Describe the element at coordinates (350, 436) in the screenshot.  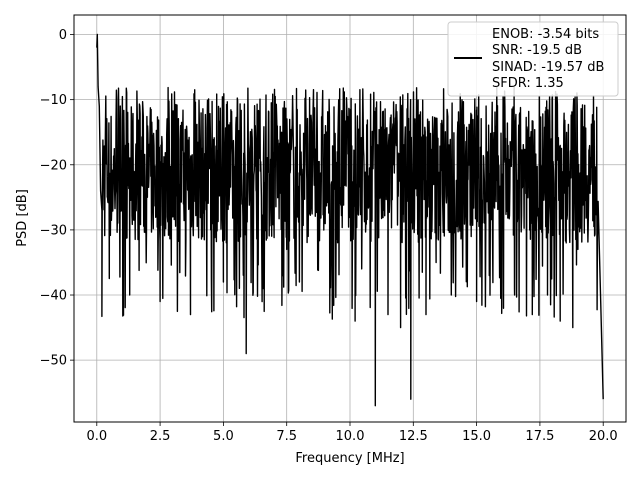
I see `x-tick-label: 10.0` at that location.